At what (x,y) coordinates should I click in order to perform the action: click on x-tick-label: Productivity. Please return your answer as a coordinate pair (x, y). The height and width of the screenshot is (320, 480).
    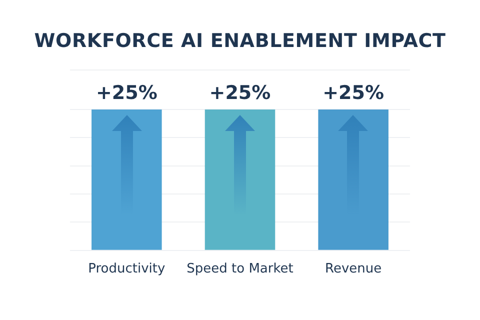
    Looking at the image, I should click on (127, 269).